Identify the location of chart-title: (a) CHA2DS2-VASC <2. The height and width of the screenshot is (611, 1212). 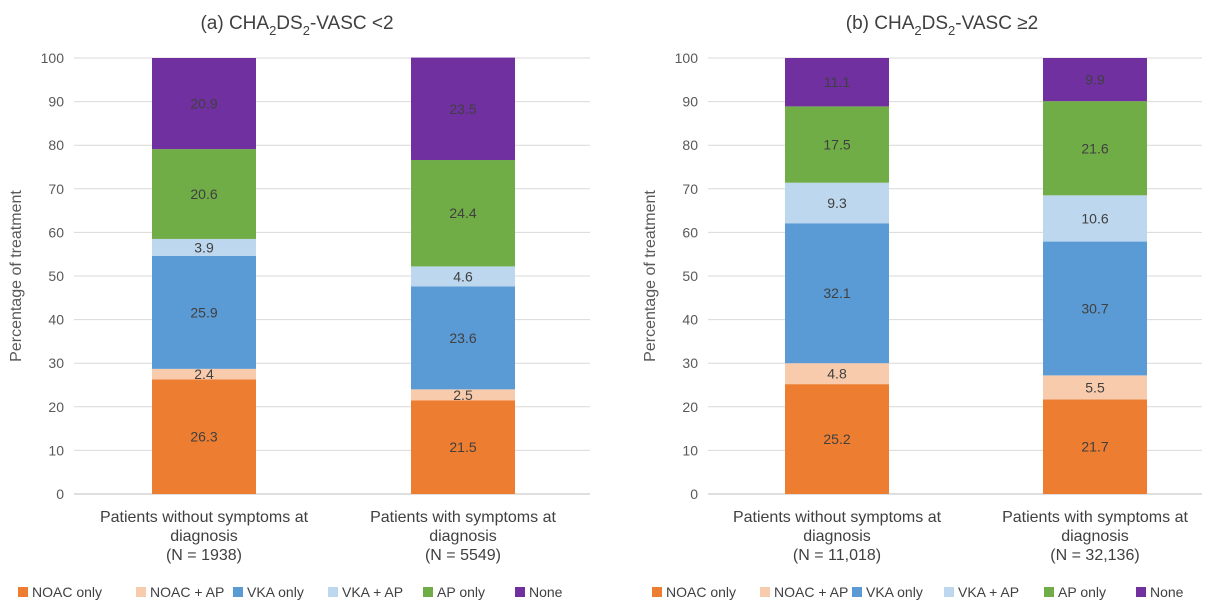
(296, 25).